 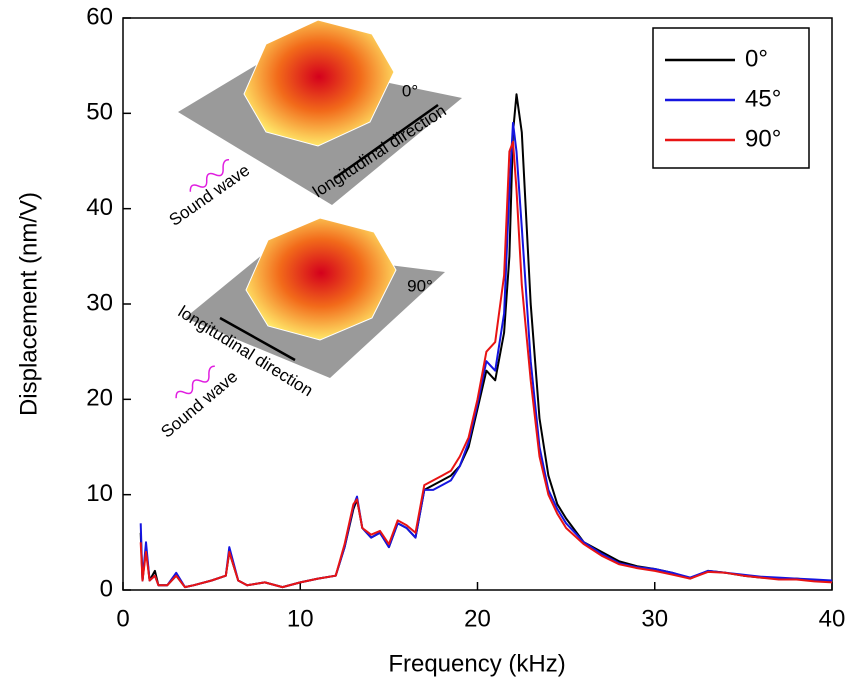 What do you see at coordinates (731, 98) in the screenshot?
I see `legend` at bounding box center [731, 98].